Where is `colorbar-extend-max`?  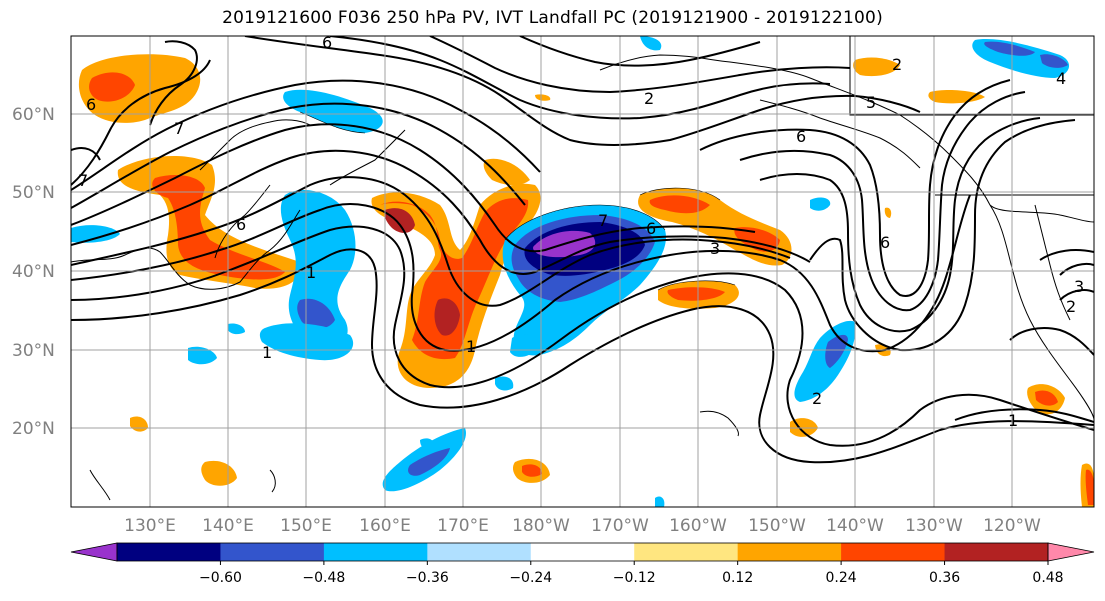
colorbar-extend-max is located at coordinates (1071, 552).